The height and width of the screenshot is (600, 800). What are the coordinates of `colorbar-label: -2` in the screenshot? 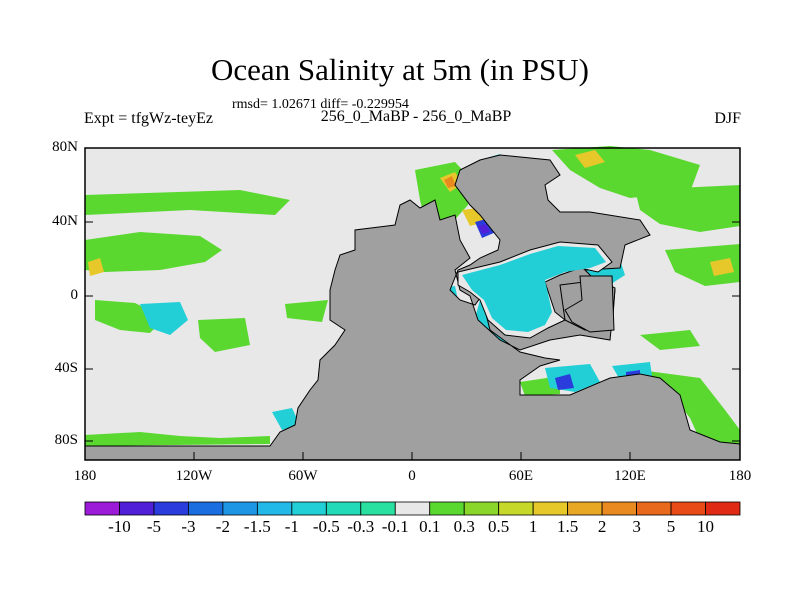 It's located at (222, 526).